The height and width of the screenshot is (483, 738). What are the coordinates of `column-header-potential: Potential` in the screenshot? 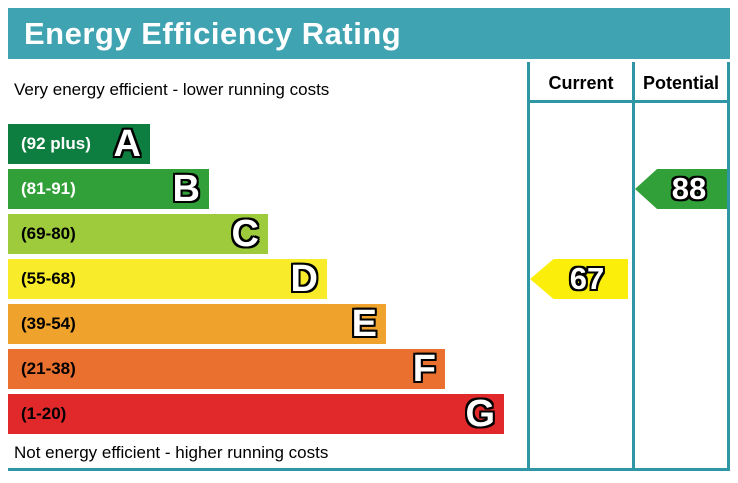 It's located at (680, 82).